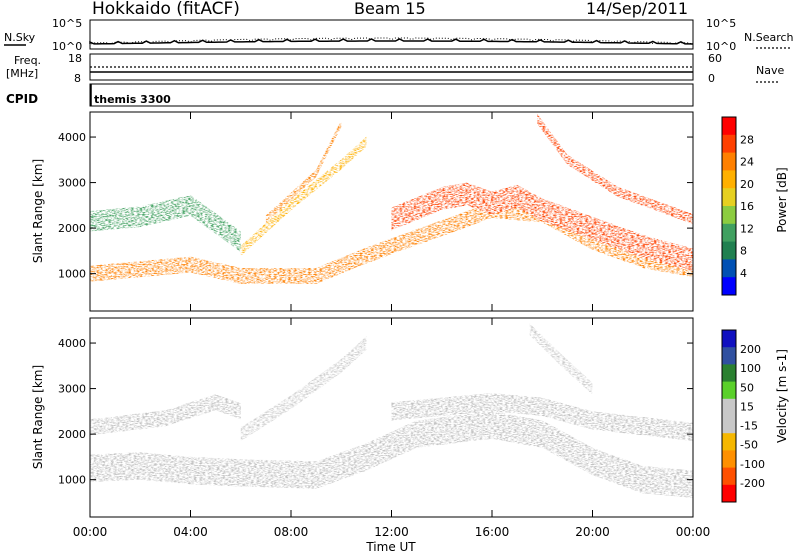  I want to click on velocity-colorbar-label: Velocity [m s-1], so click(782, 396).